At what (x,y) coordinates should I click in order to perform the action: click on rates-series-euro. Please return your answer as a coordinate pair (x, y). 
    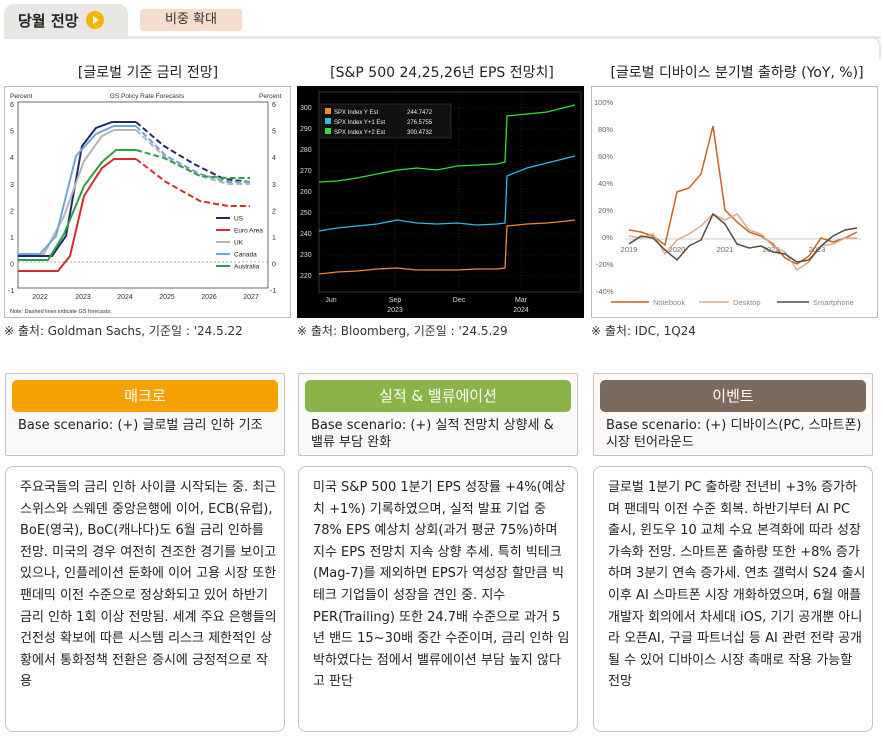
    Looking at the image, I should click on (77, 215).